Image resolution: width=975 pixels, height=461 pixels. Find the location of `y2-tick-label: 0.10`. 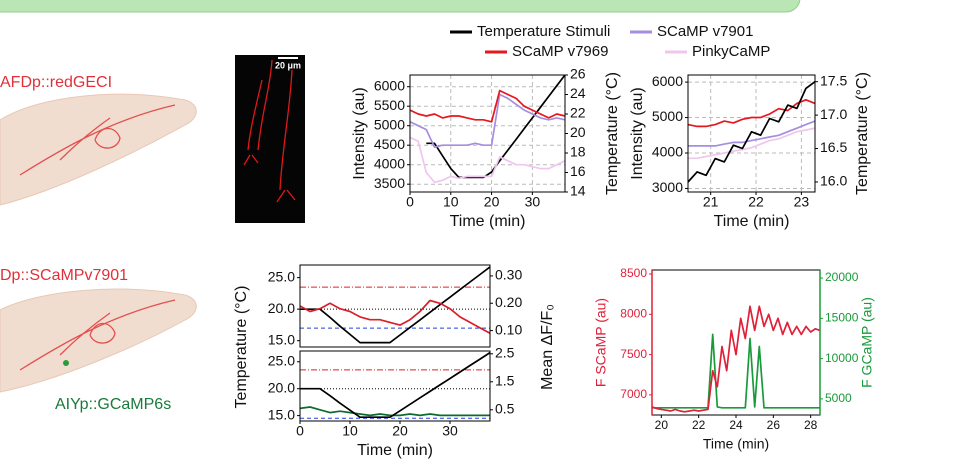

y2-tick-label: 0.10 is located at coordinates (508, 329).